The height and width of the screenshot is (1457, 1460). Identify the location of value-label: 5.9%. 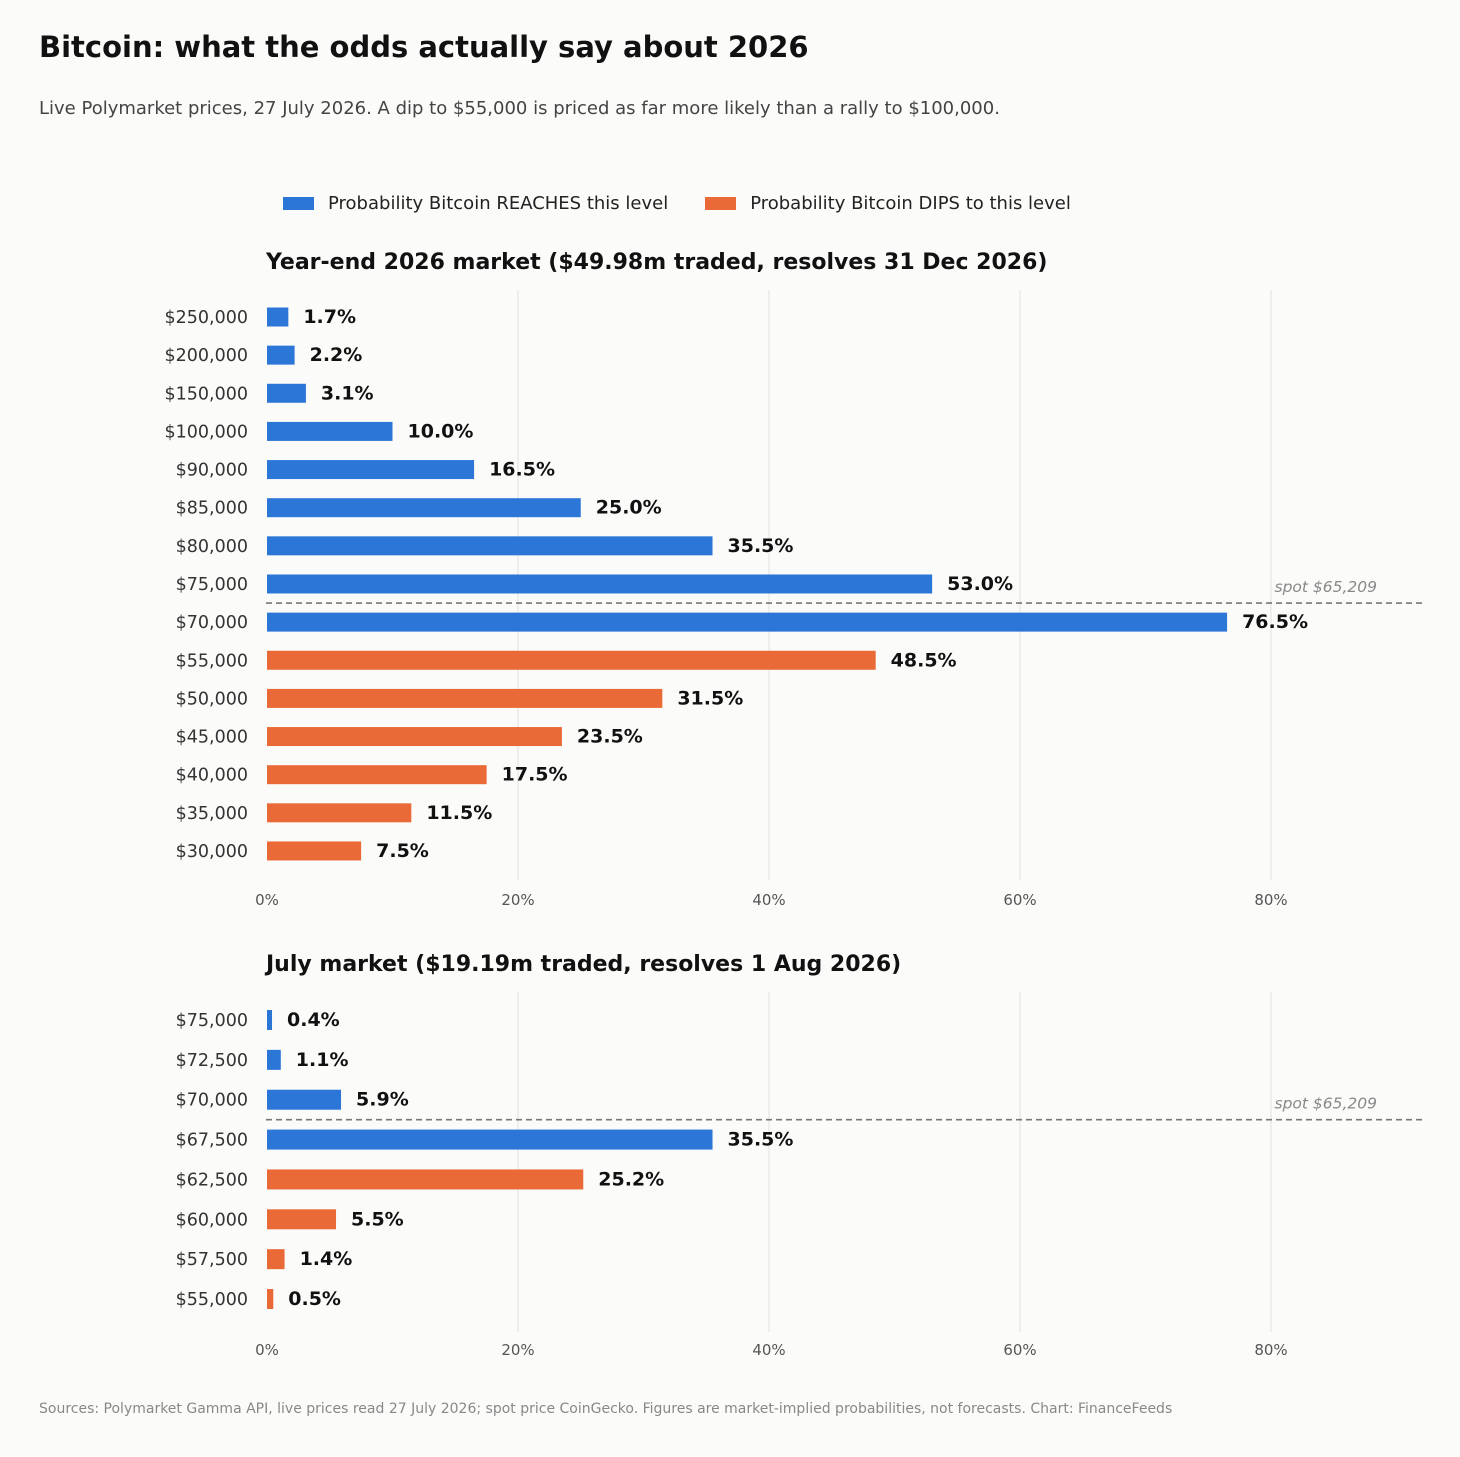
(382, 1100).